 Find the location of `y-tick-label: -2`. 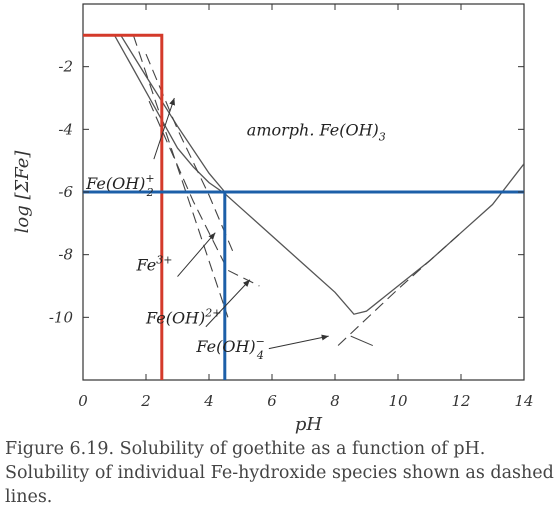

y-tick-label: -2 is located at coordinates (65, 67).